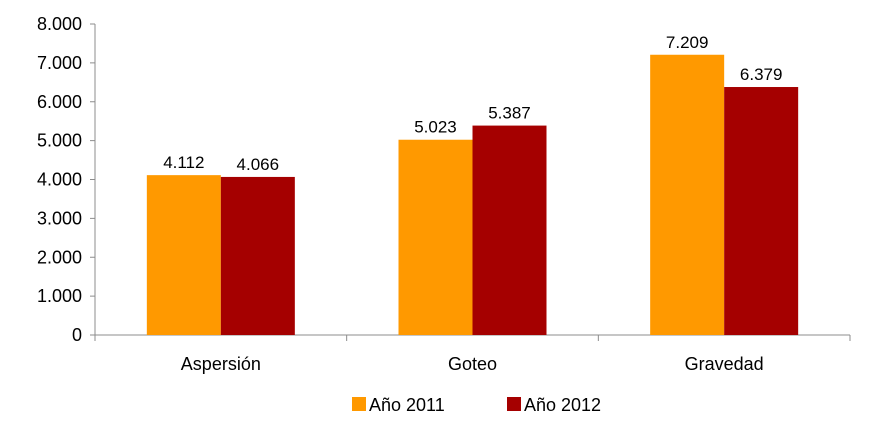 This screenshot has height=421, width=870. What do you see at coordinates (562, 405) in the screenshot?
I see `legend-label: Año 2012` at bounding box center [562, 405].